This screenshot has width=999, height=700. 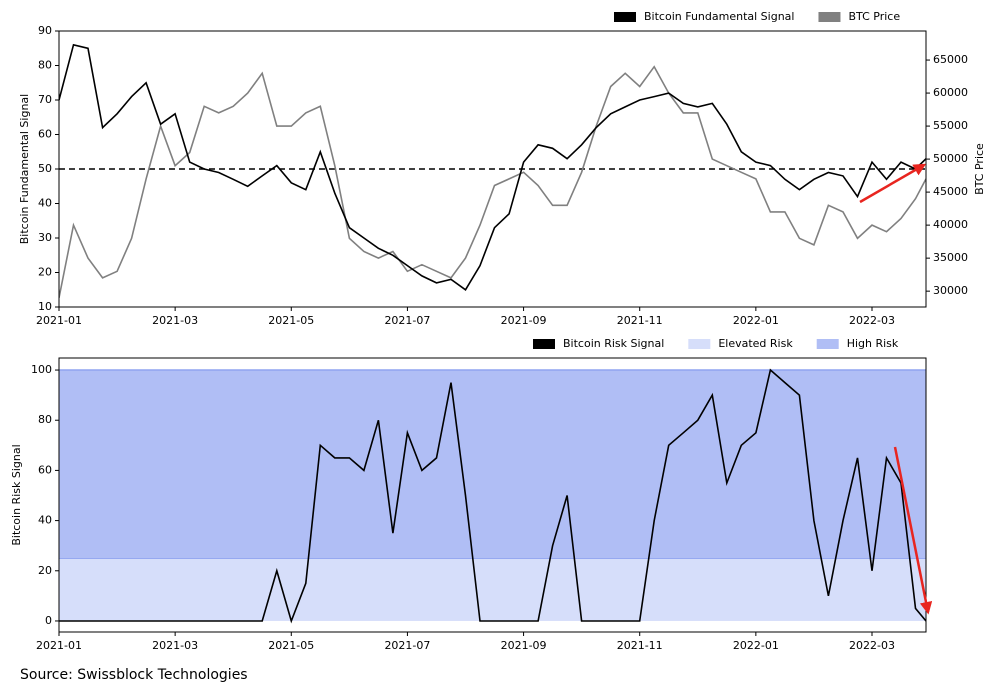 What do you see at coordinates (45, 30) in the screenshot?
I see `y-tick-label: 90` at bounding box center [45, 30].